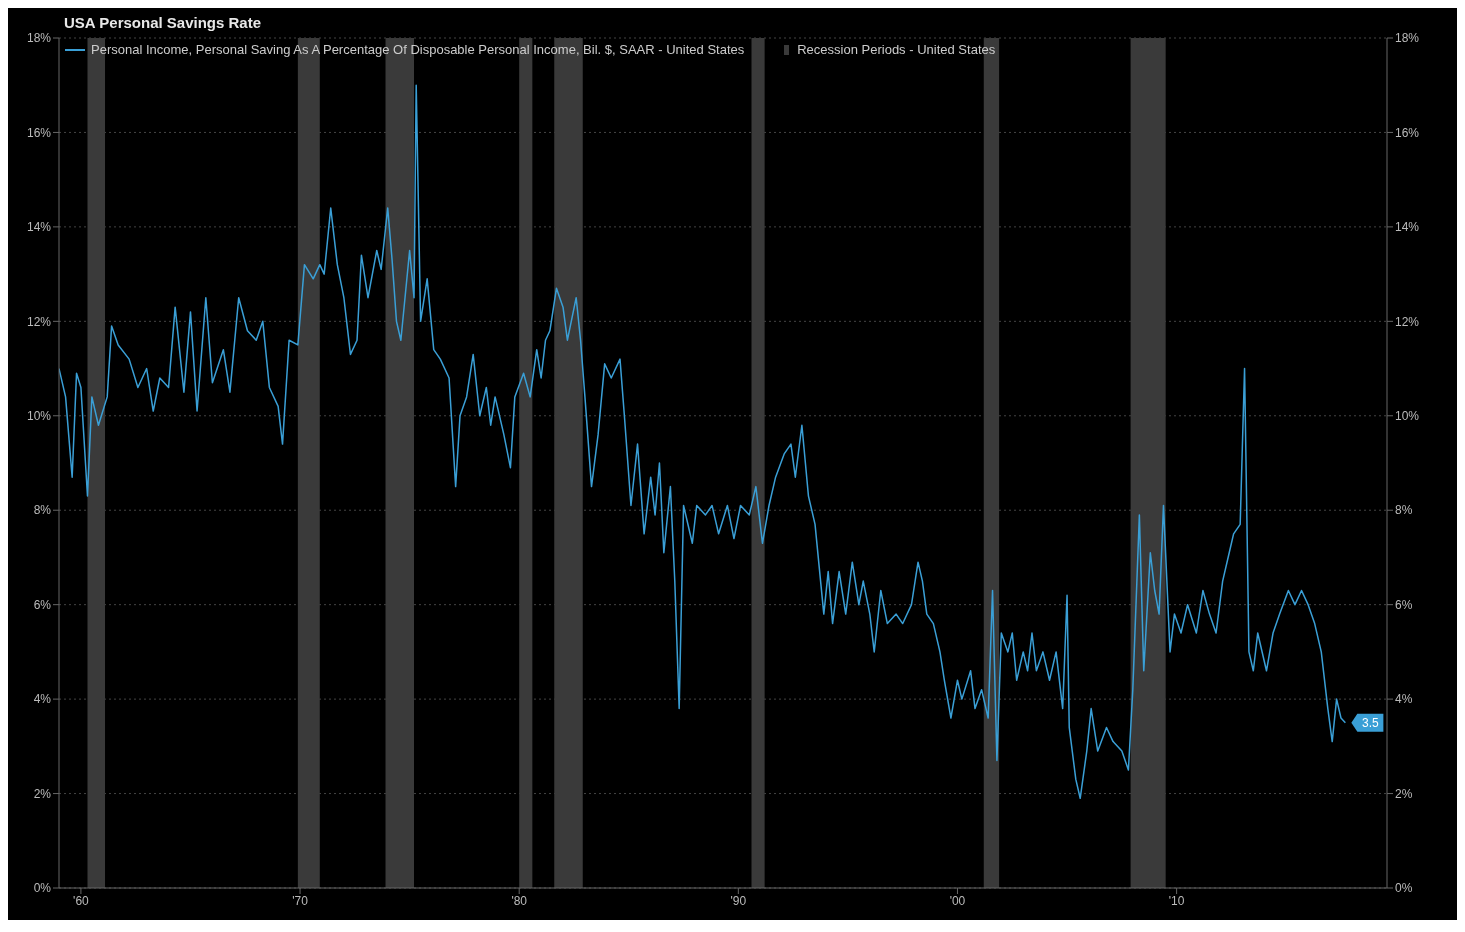  Describe the element at coordinates (81, 900) in the screenshot. I see `x-tick-label: '60` at that location.